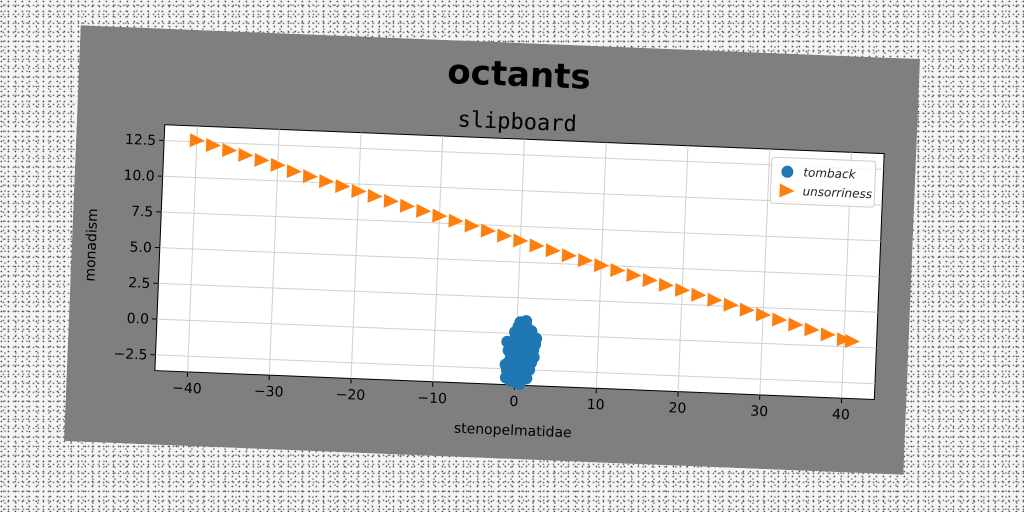  I want to click on x-tick-label: −20, so click(350, 395).